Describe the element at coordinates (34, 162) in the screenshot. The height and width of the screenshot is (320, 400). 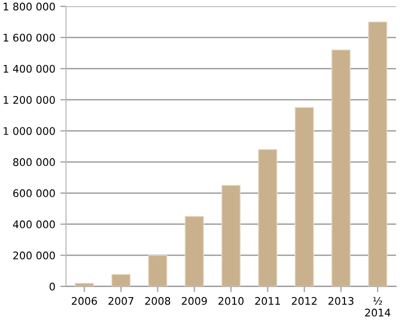
I see `y-tick-label: 800 000` at that location.